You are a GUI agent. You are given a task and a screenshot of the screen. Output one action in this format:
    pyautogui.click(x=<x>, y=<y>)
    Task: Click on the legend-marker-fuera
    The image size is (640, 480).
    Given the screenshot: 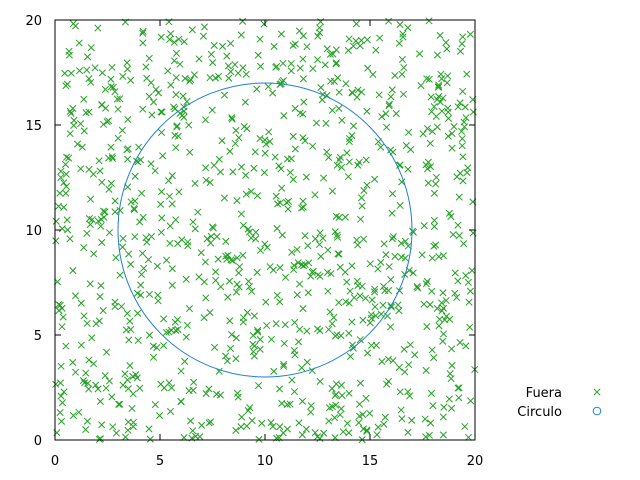 What is the action you would take?
    pyautogui.click(x=597, y=392)
    